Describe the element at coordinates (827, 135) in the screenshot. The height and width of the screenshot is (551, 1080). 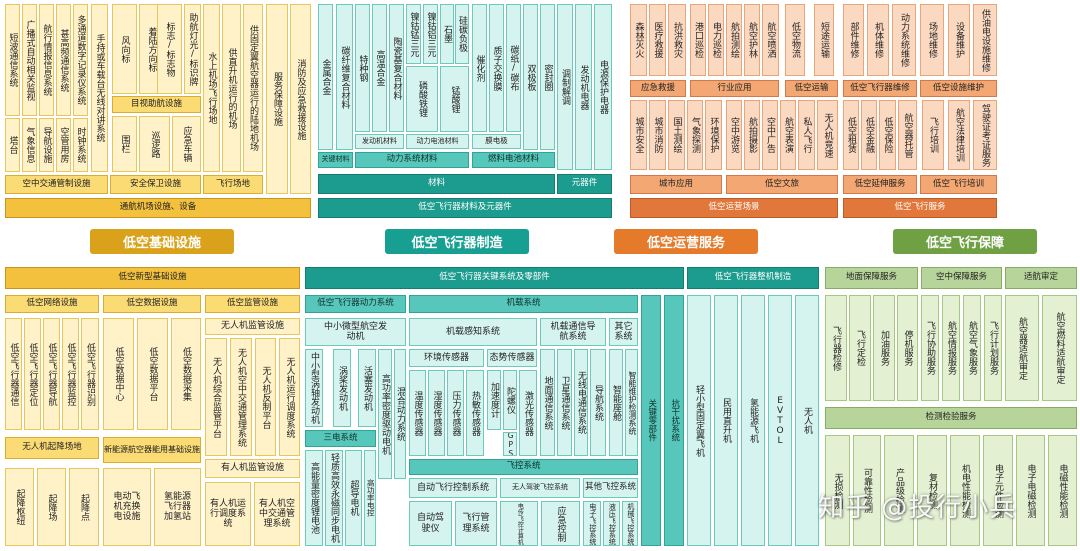
I see `leaf-drone-racing: 无人机竞速` at that location.